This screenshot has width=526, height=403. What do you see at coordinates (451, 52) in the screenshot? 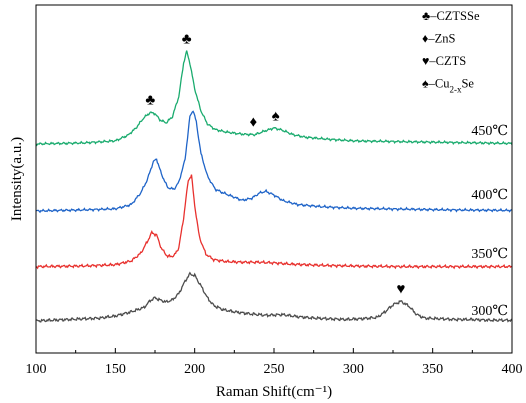
I see `legend: ♣–CZTSSe♦–ZnS♥–CZTS♠–Cu2-xSe` at bounding box center [451, 52].